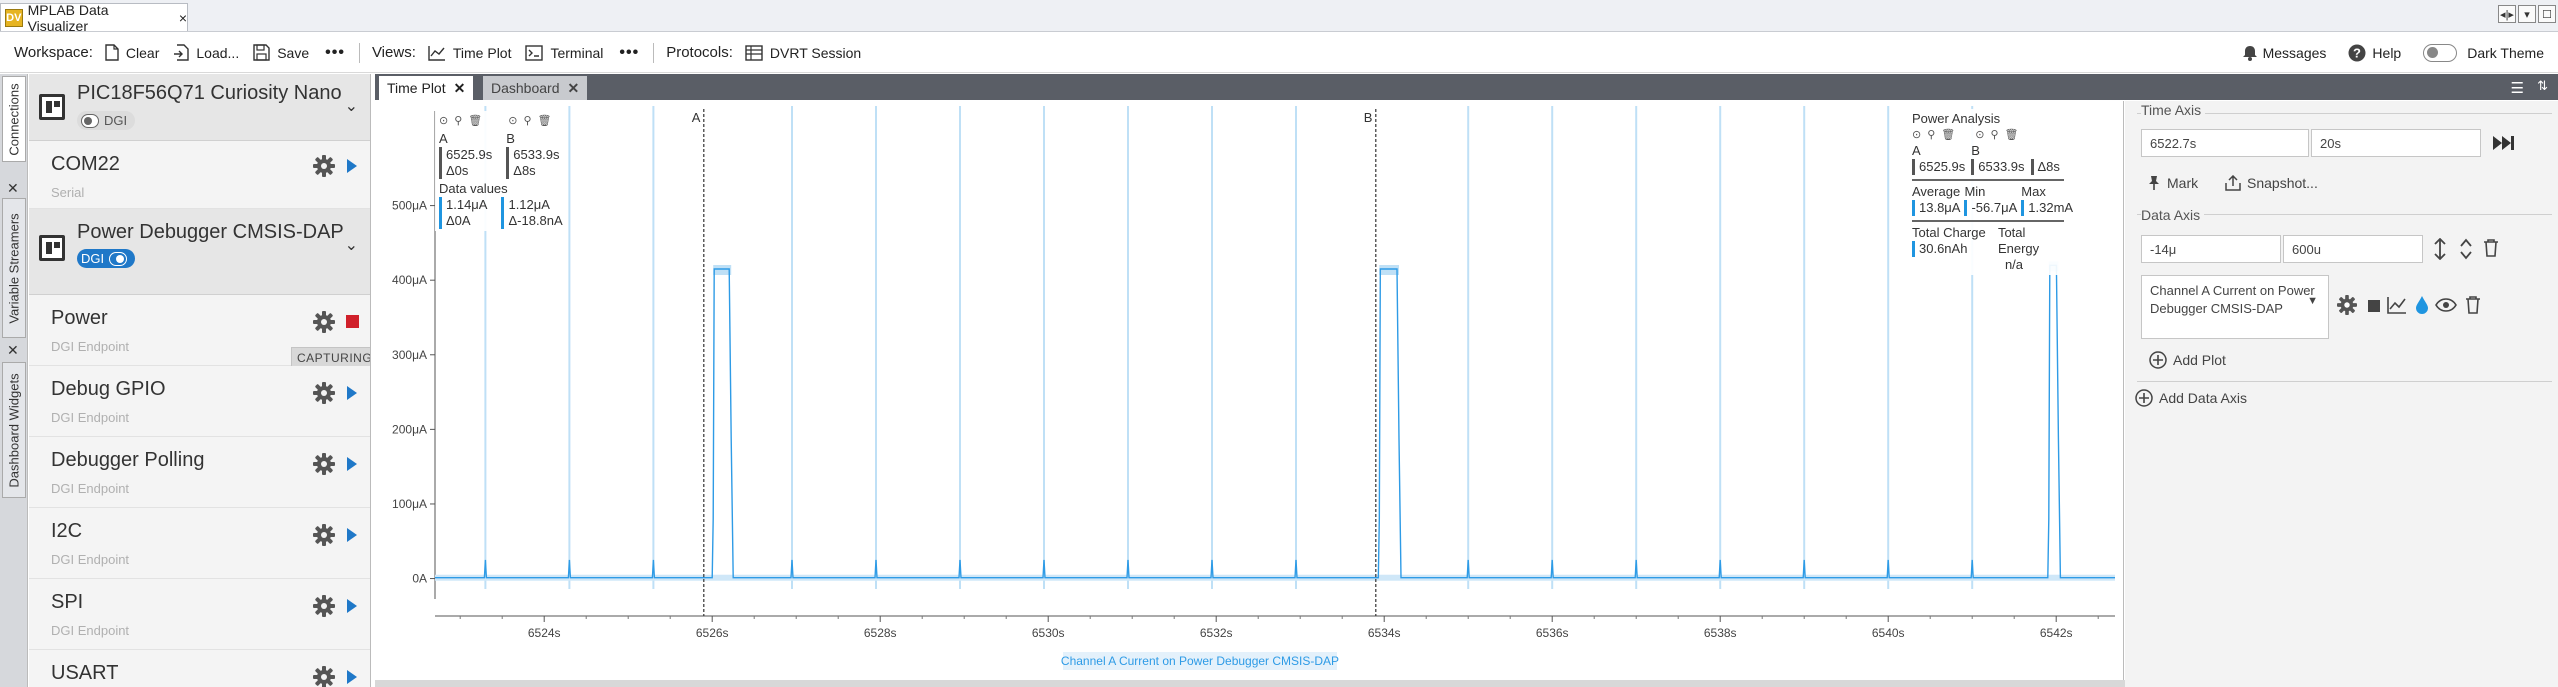 The width and height of the screenshot is (2558, 687). Describe the element at coordinates (13, 188) in the screenshot. I see `close-variable-streamers-icon: ✕` at that location.